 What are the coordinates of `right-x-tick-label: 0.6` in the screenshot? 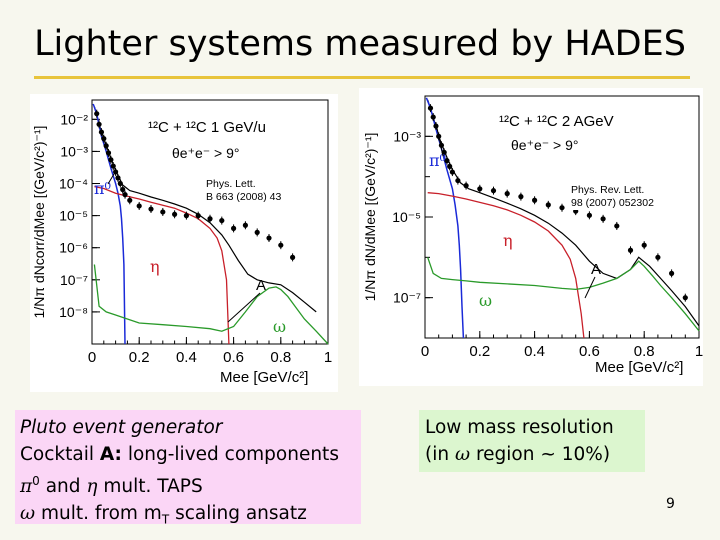 It's located at (589, 351).